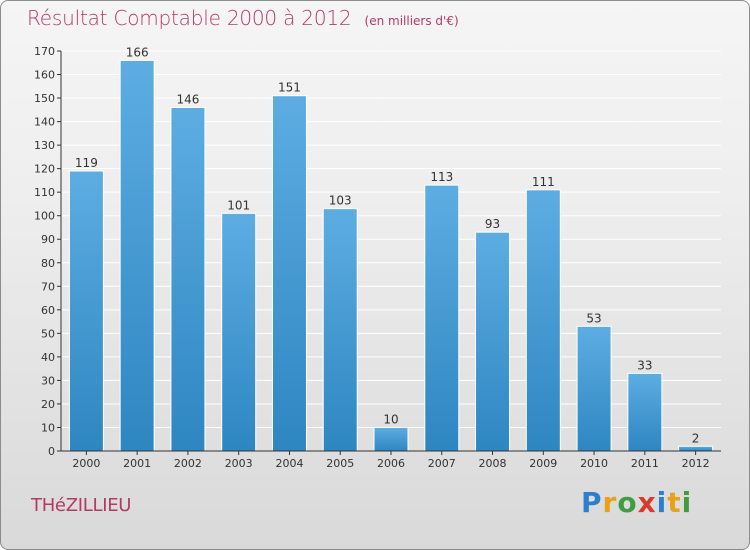 This screenshot has width=750, height=550. Describe the element at coordinates (189, 18) in the screenshot. I see `chart-title: Résultat Comptable 2000 à 2012` at that location.